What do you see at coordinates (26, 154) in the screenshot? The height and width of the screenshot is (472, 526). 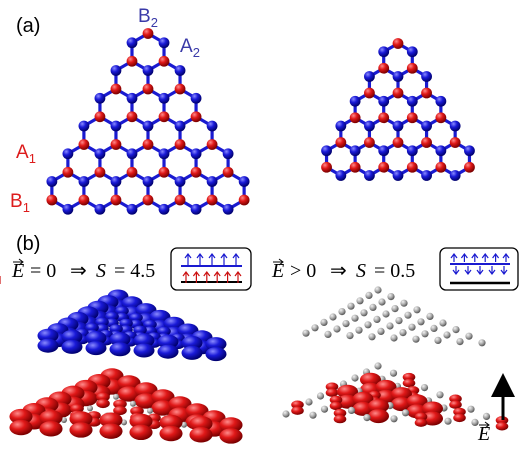 I see `site-label-a1: A1` at bounding box center [26, 154].